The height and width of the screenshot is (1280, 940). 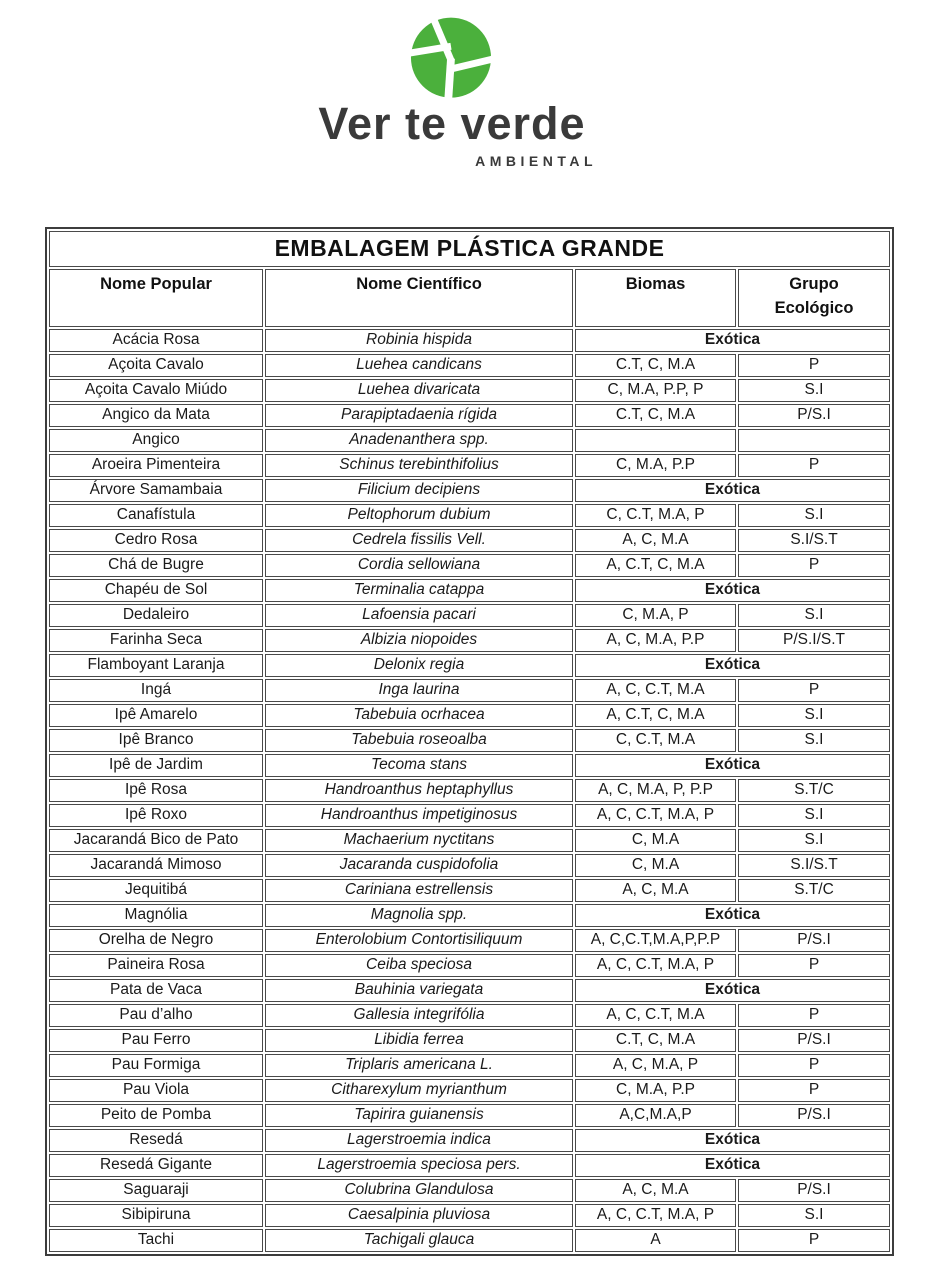 What do you see at coordinates (452, 123) in the screenshot?
I see `brand-wordmark: Ver te verde` at bounding box center [452, 123].